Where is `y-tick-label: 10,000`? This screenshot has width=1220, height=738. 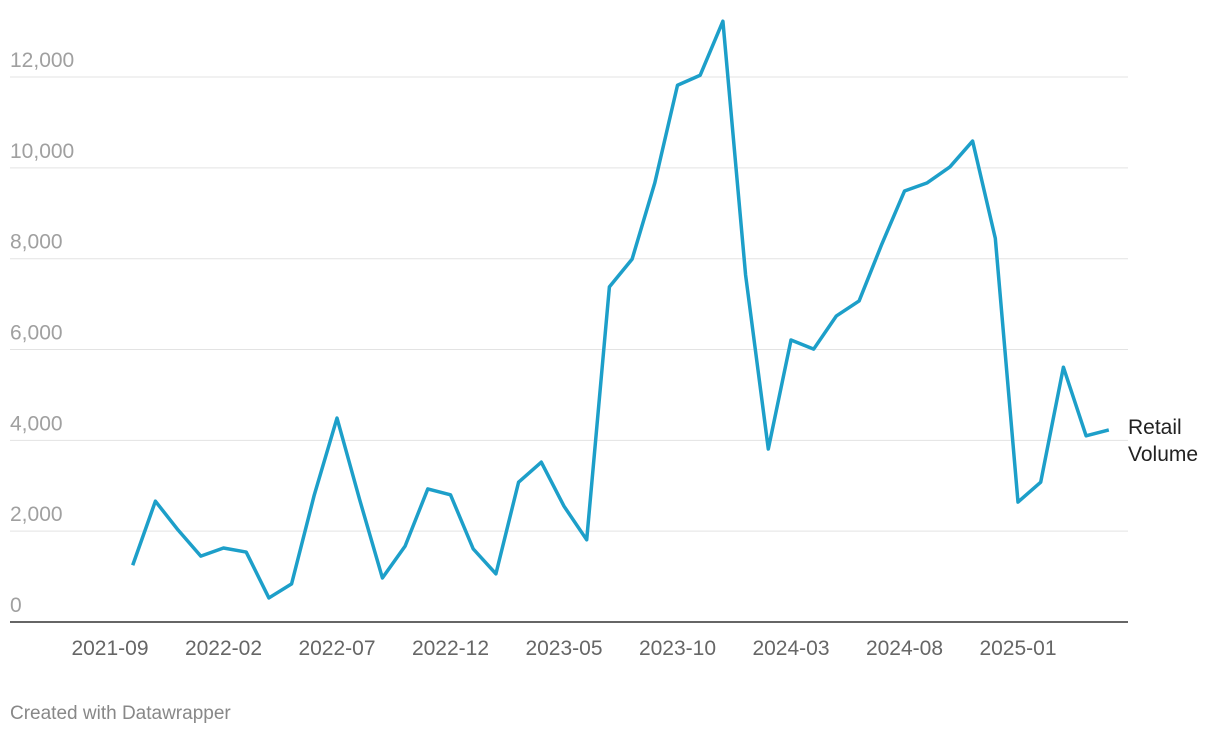
y-tick-label: 10,000 is located at coordinates (42, 151).